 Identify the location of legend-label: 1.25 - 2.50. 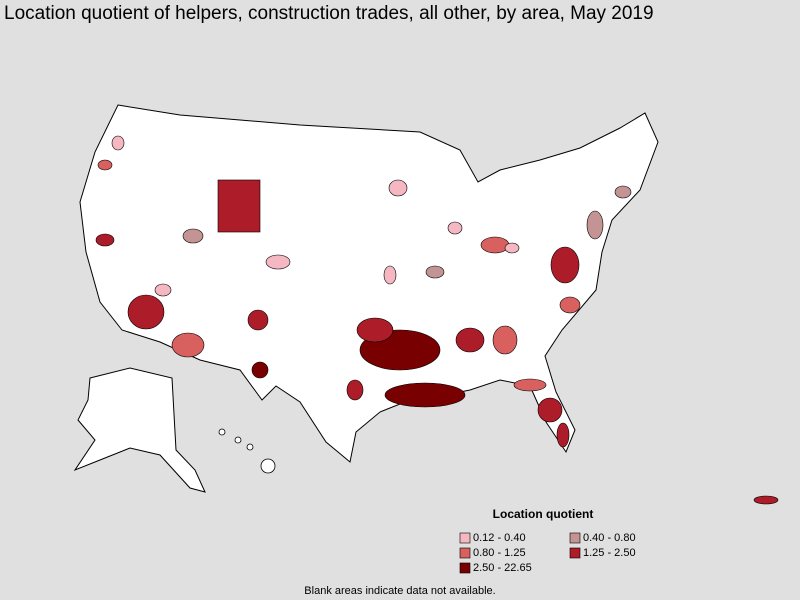
(609, 553).